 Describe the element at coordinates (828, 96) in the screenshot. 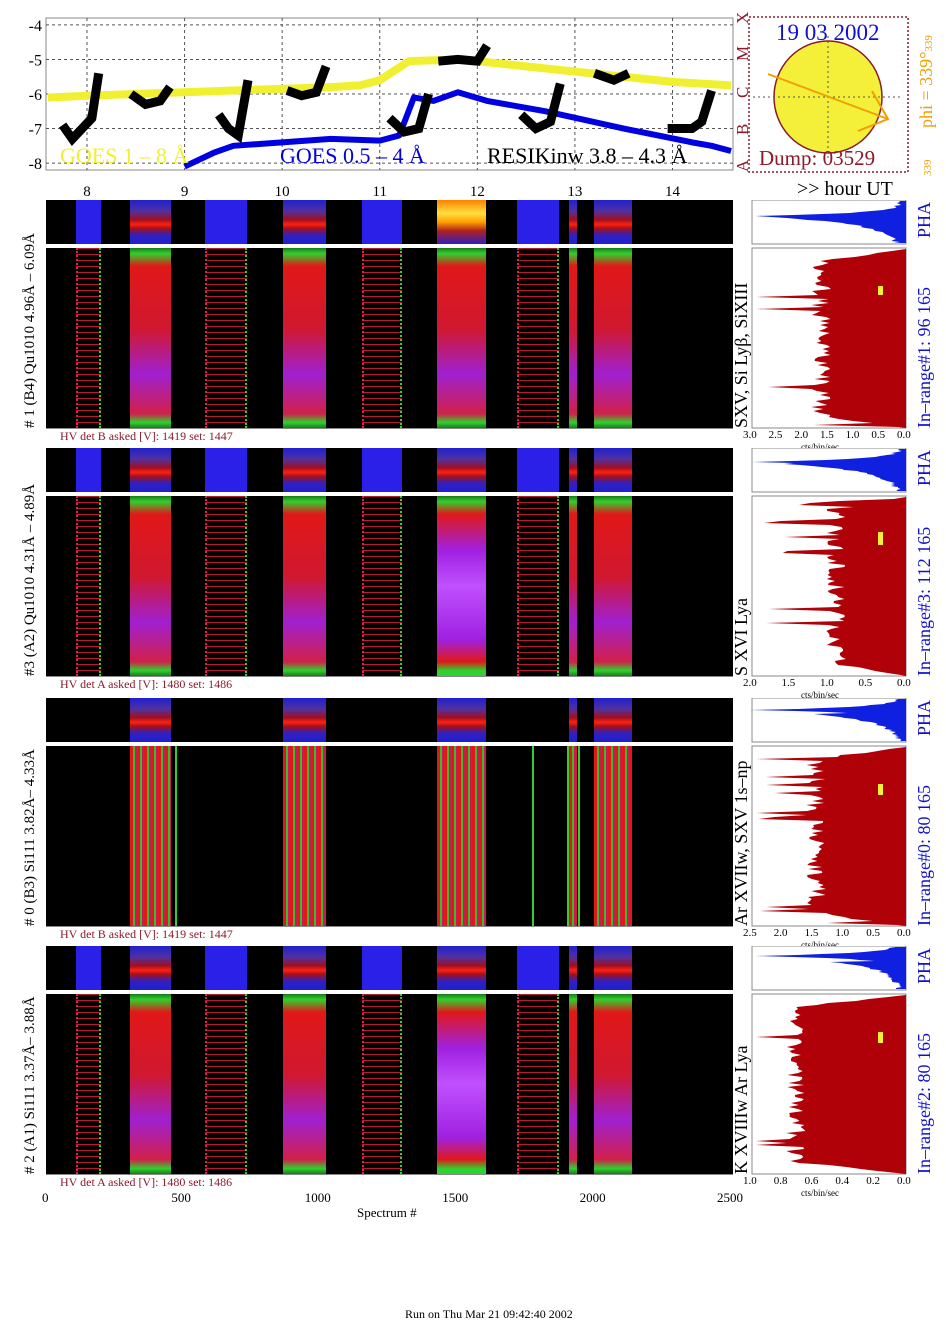

I see `phi-arrow` at that location.